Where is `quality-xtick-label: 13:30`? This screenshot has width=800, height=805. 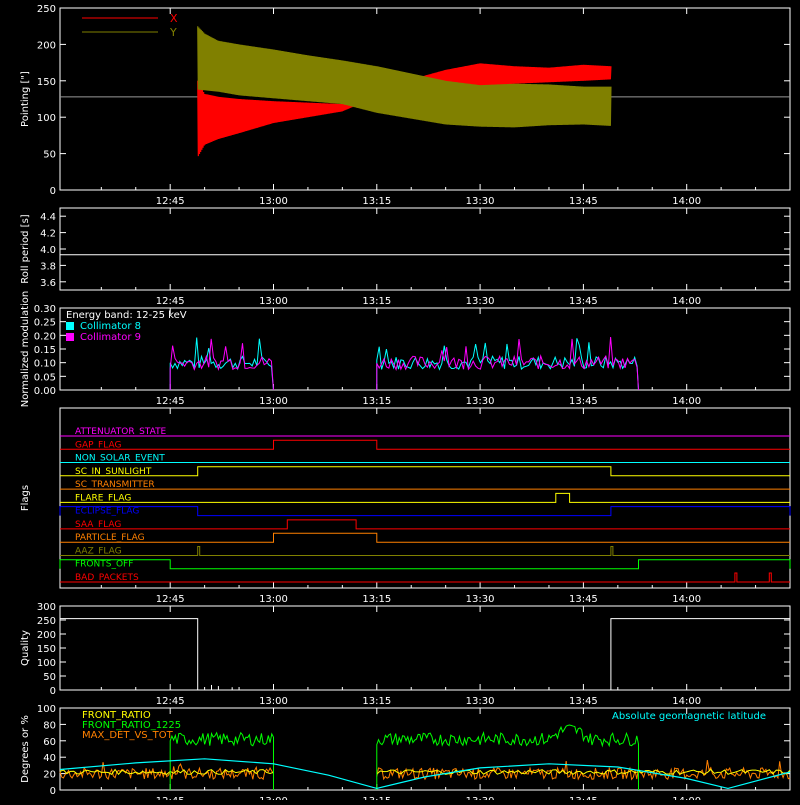
quality-xtick-label: 13:30 is located at coordinates (480, 701).